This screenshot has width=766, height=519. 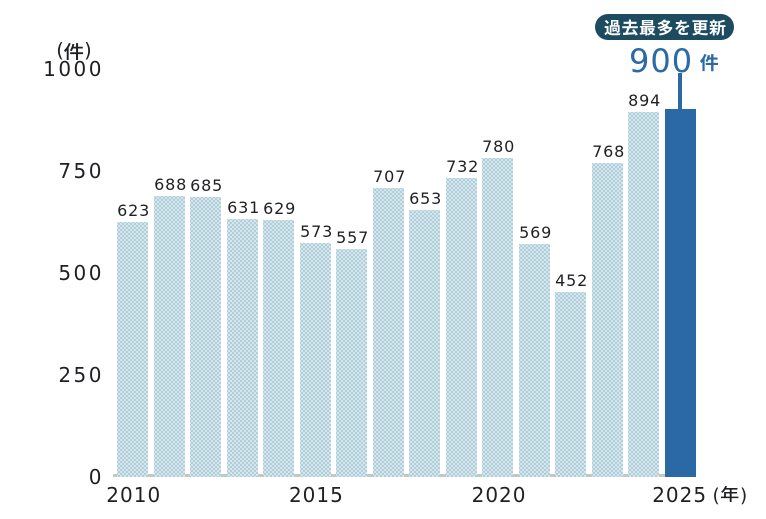 I want to click on bar-value-label-2022: 452, so click(x=572, y=280).